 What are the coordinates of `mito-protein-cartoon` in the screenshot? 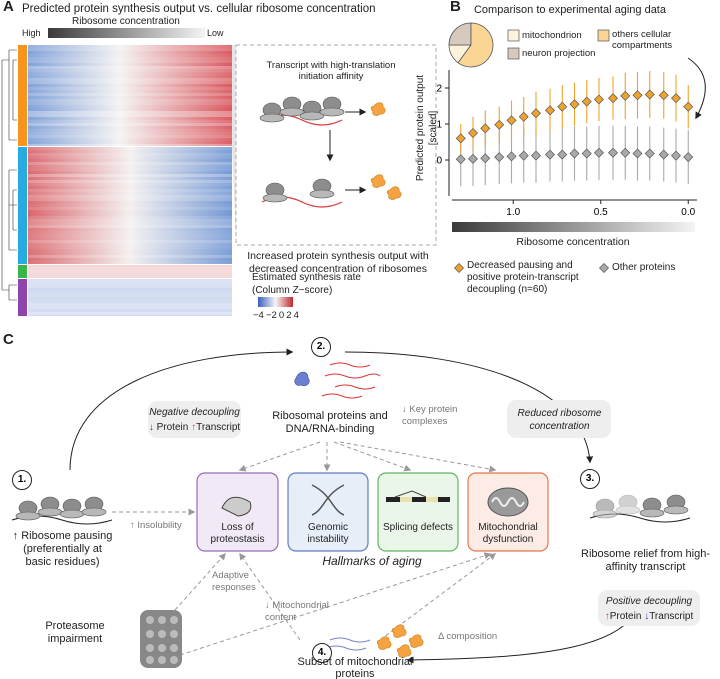 It's located at (374, 641).